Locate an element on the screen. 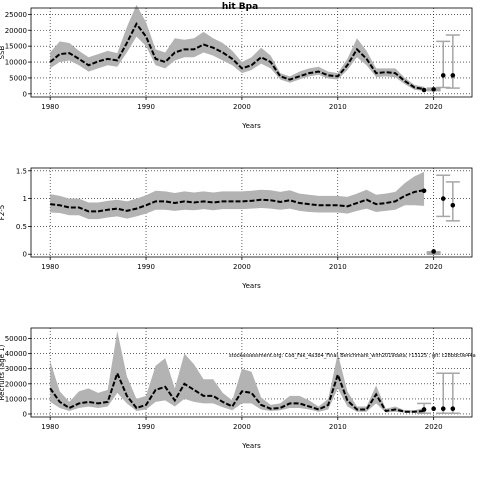 This screenshot has width=480, height=480. y-tick-label: 0.5 is located at coordinates (21, 227).